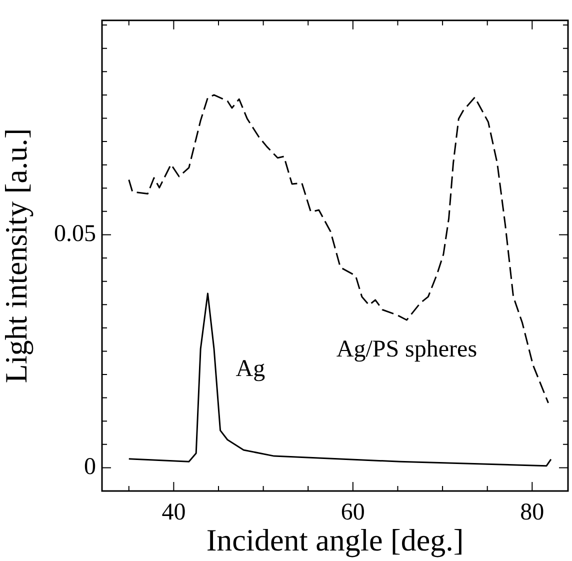 The width and height of the screenshot is (572, 561). What do you see at coordinates (90, 467) in the screenshot?
I see `y-tick-label: 0` at bounding box center [90, 467].